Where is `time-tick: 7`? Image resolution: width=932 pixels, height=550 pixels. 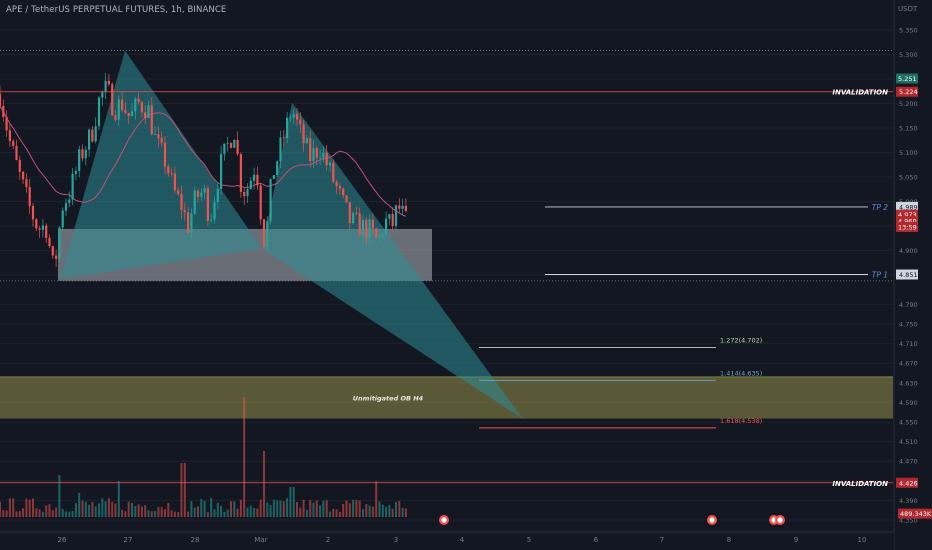
time-tick: 7 is located at coordinates (662, 540).